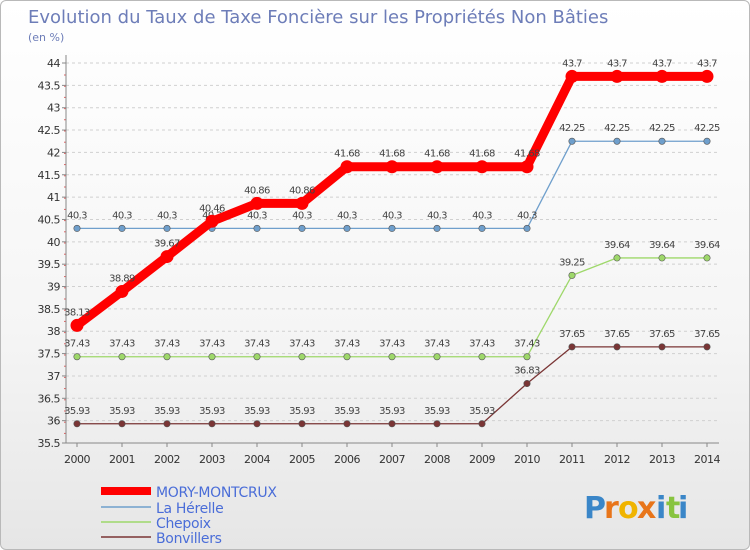  What do you see at coordinates (53, 376) in the screenshot?
I see `y-tick-label: 37` at bounding box center [53, 376].